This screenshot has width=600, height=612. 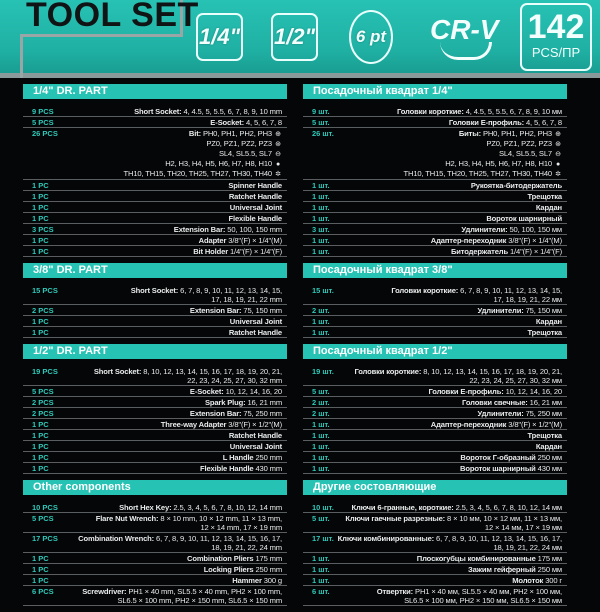 I want to click on item-line: Bit: PH0, PH1, PH2, PH3 ⊕, so click(x=155, y=134).